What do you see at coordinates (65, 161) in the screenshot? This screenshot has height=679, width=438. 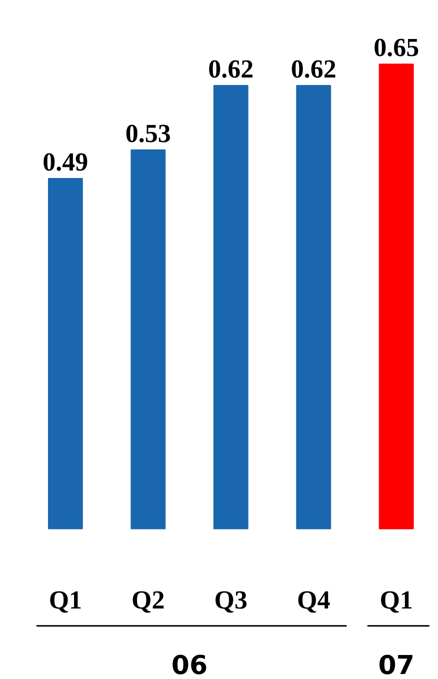 I see `data-label: 0.49` at bounding box center [65, 161].